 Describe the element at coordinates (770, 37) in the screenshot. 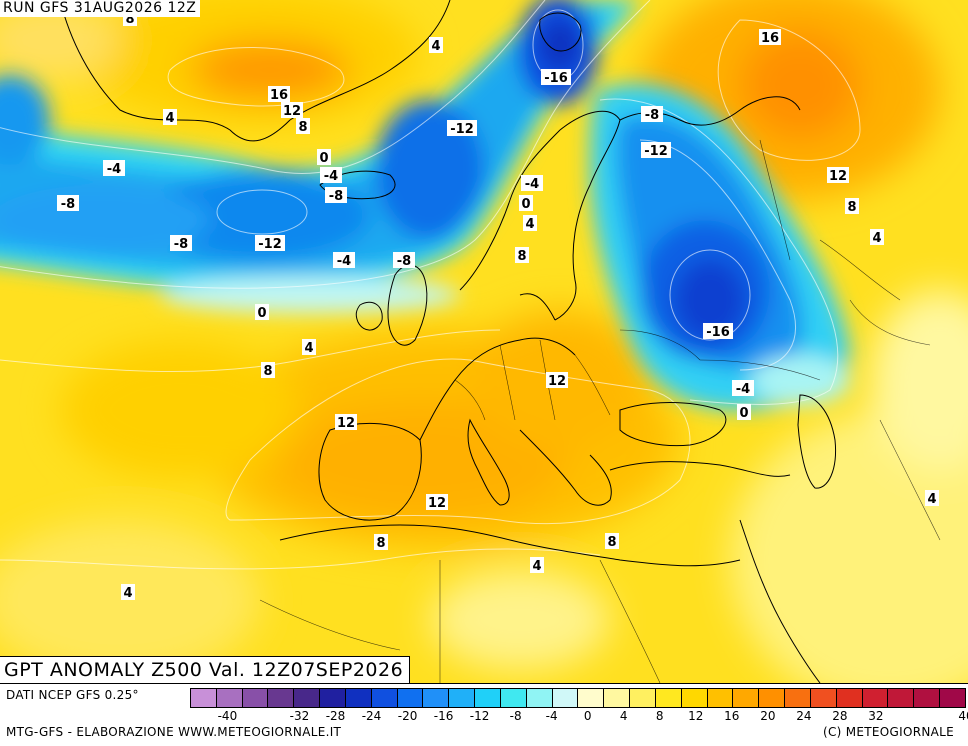

I see `contour-label: 16` at that location.